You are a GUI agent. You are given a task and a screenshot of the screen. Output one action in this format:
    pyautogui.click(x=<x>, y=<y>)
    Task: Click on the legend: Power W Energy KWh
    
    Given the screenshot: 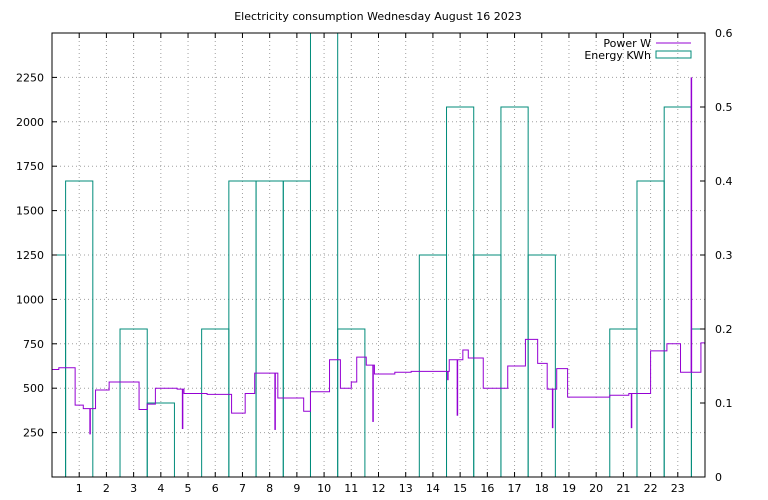 What is the action you would take?
    pyautogui.click(x=638, y=49)
    